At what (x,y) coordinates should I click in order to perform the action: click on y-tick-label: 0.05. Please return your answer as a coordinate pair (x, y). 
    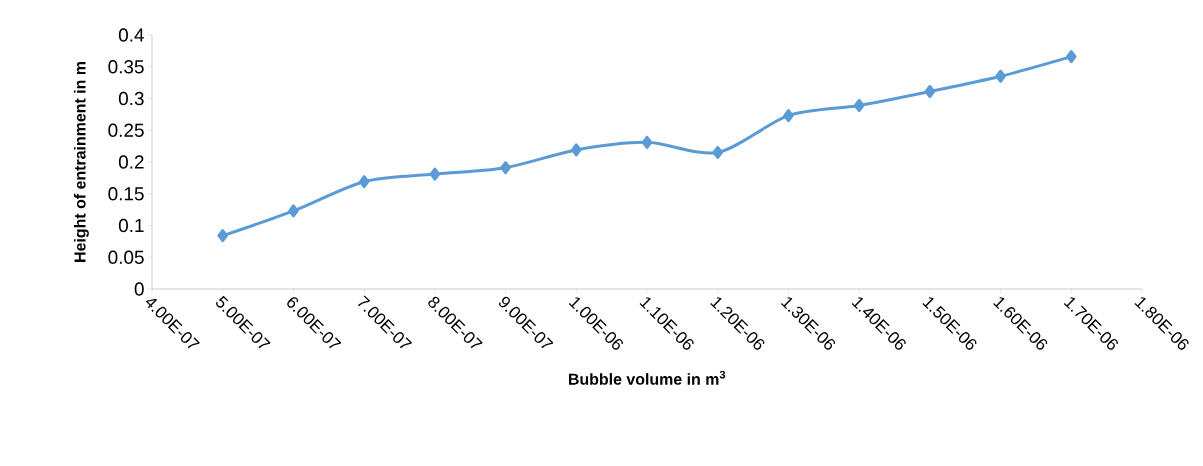
    Looking at the image, I should click on (126, 257).